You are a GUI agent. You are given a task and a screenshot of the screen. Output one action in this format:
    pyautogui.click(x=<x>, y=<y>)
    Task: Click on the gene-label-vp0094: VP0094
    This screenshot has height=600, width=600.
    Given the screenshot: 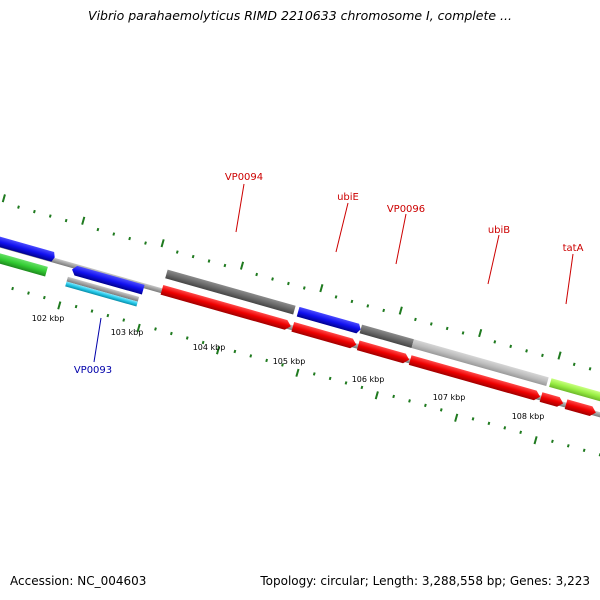 What is the action you would take?
    pyautogui.click(x=244, y=177)
    